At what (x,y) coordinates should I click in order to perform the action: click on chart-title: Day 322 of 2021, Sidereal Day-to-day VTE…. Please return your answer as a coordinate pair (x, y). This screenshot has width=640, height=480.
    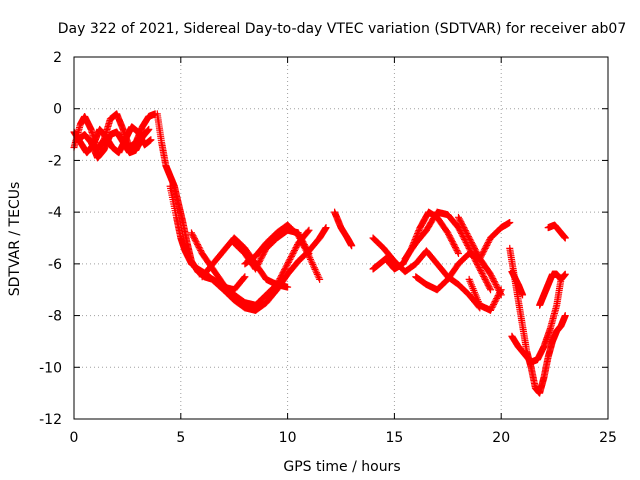
    Looking at the image, I should click on (342, 29).